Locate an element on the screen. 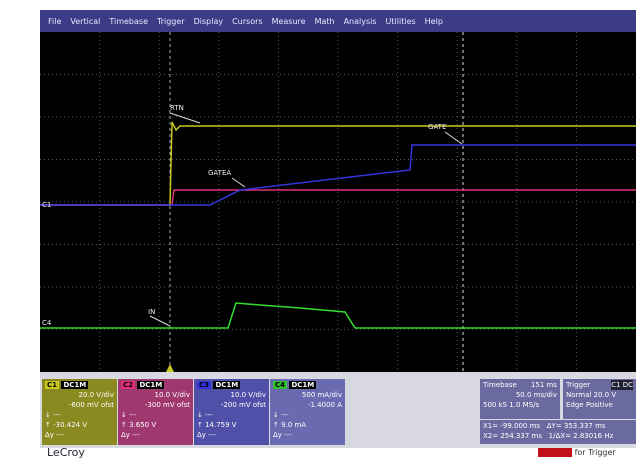  menu-item: File is located at coordinates (55, 21).